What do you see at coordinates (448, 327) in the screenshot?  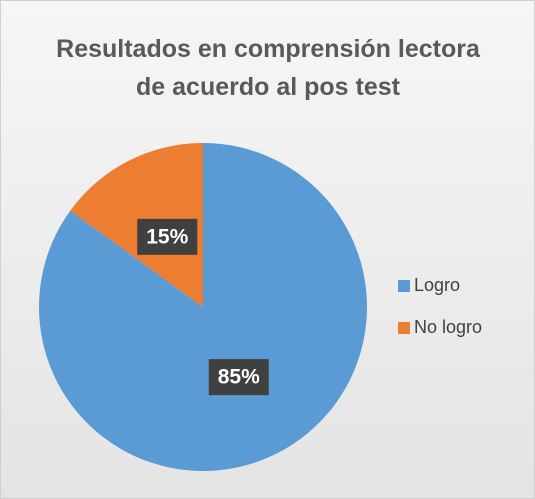 I see `legend-label: No logro` at bounding box center [448, 327].